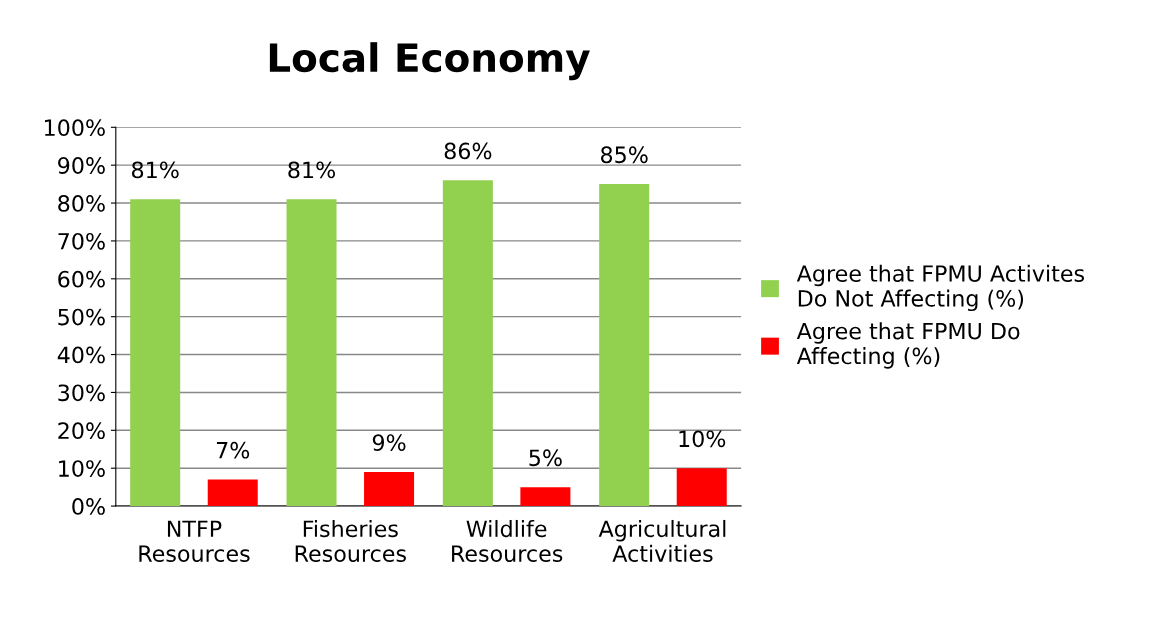 The height and width of the screenshot is (624, 1158). Describe the element at coordinates (81, 317) in the screenshot. I see `y-tick-label: 50%` at that location.